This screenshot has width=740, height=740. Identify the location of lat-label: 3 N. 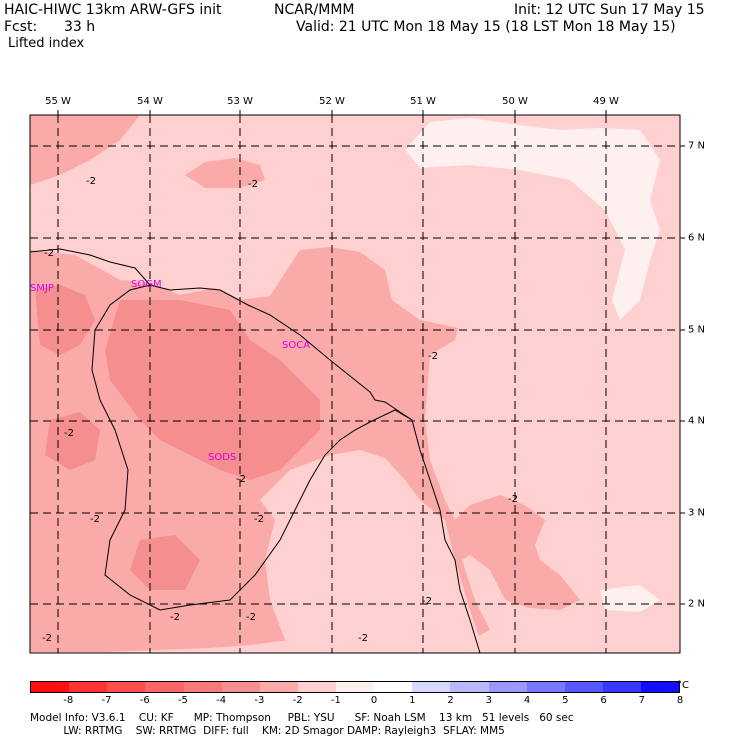
(697, 513).